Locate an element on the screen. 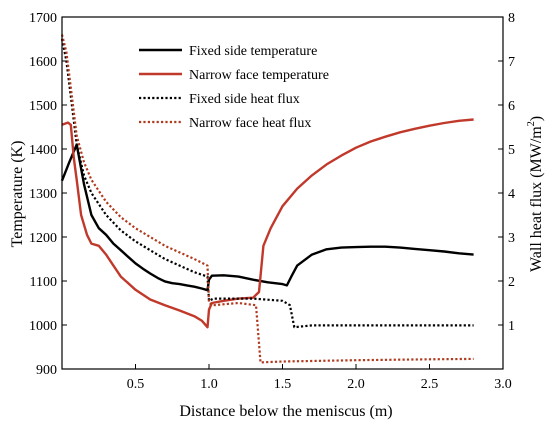  y-right-tick-label: 8 is located at coordinates (511, 18).